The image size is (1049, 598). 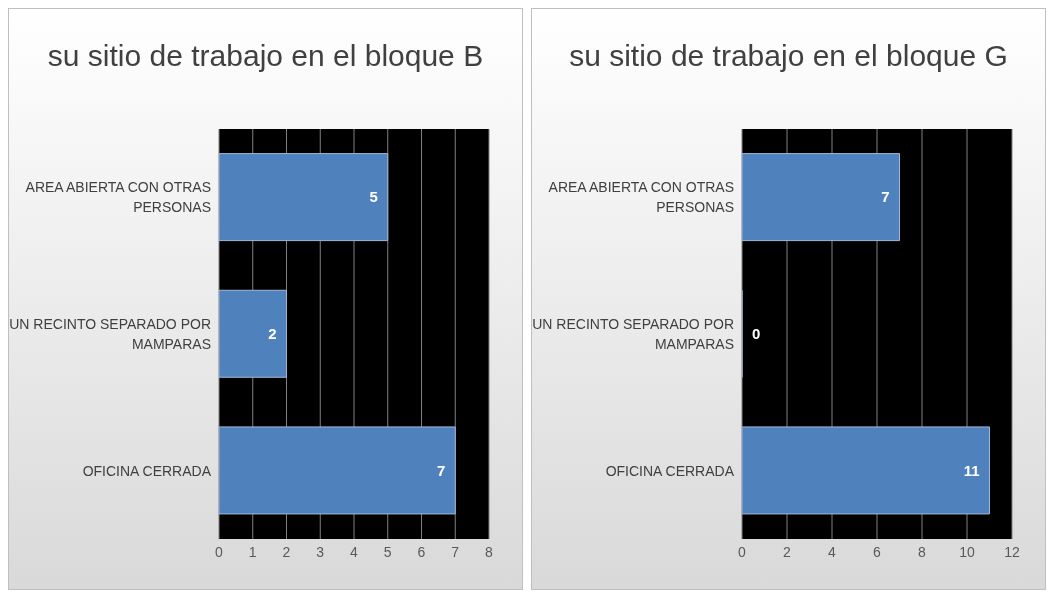 I want to click on x-tick-label: 1, so click(x=252, y=551).